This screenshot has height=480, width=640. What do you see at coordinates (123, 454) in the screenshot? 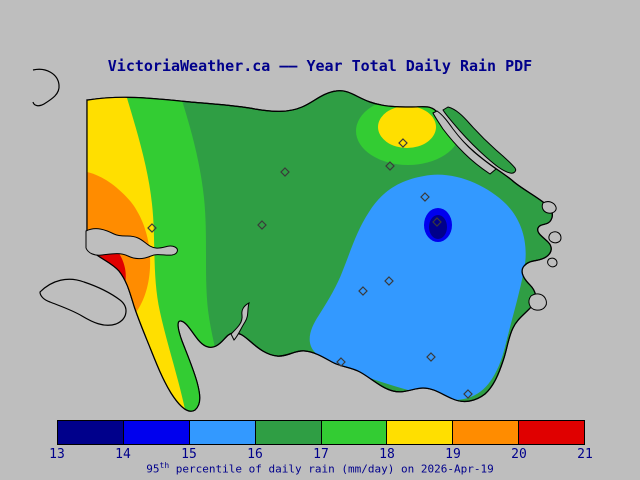
I see `colorbar-tick-14: 14` at bounding box center [123, 454].